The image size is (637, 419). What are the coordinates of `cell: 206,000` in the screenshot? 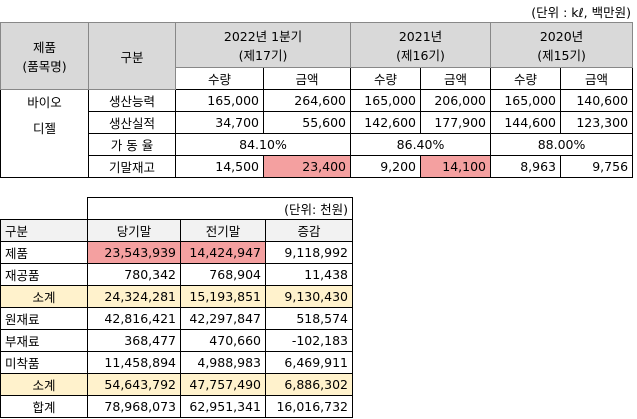 It's located at (455, 100).